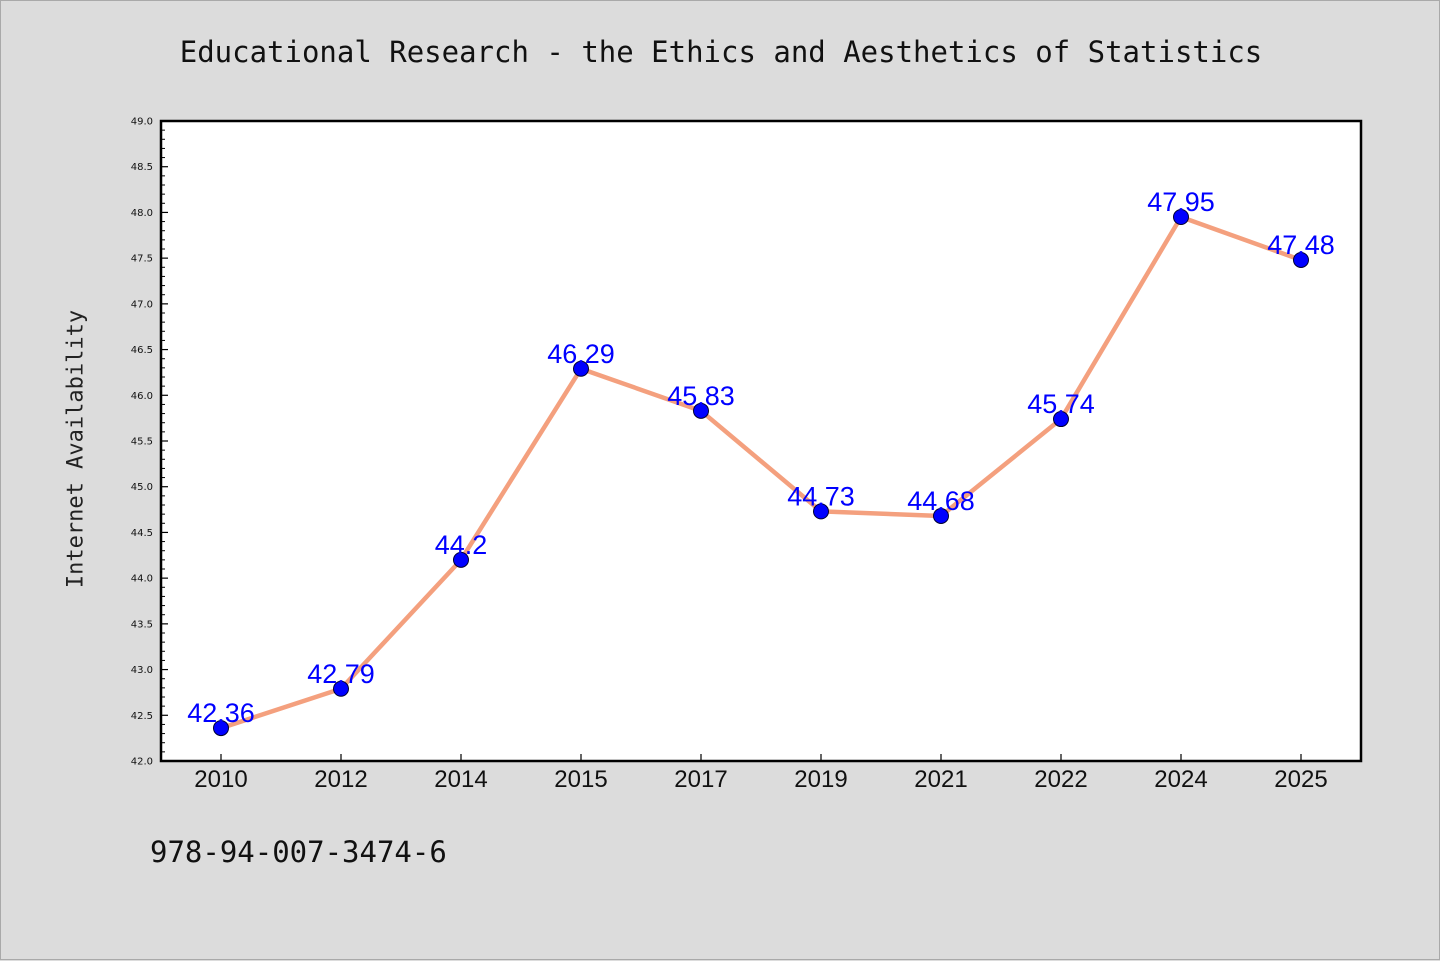 This screenshot has height=961, width=1440. Describe the element at coordinates (460, 779) in the screenshot. I see `x-tick-label: 2014` at that location.